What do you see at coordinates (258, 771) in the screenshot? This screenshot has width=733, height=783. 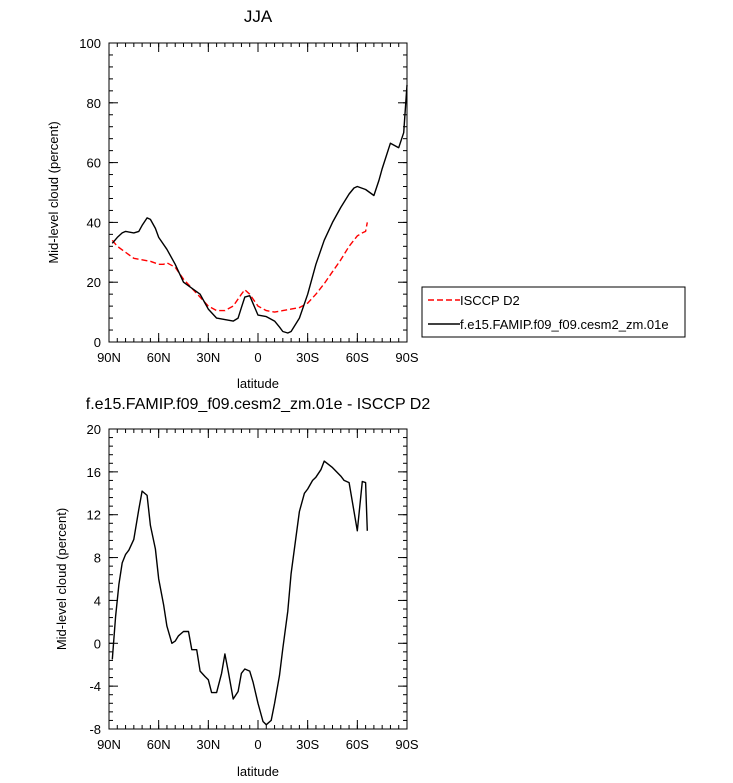 I see `plot2-x-axis-label: latitude` at bounding box center [258, 771].